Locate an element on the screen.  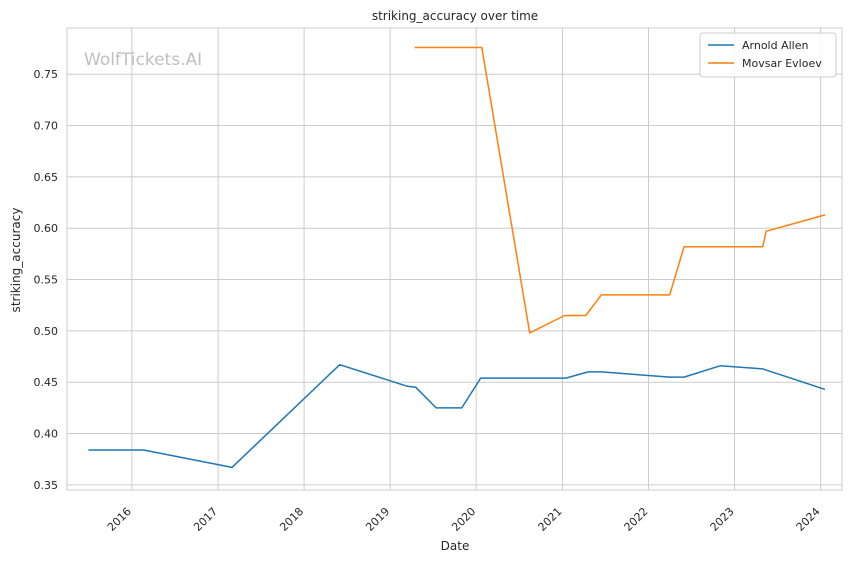
y-tick-label: 0.35 is located at coordinates (46, 485).